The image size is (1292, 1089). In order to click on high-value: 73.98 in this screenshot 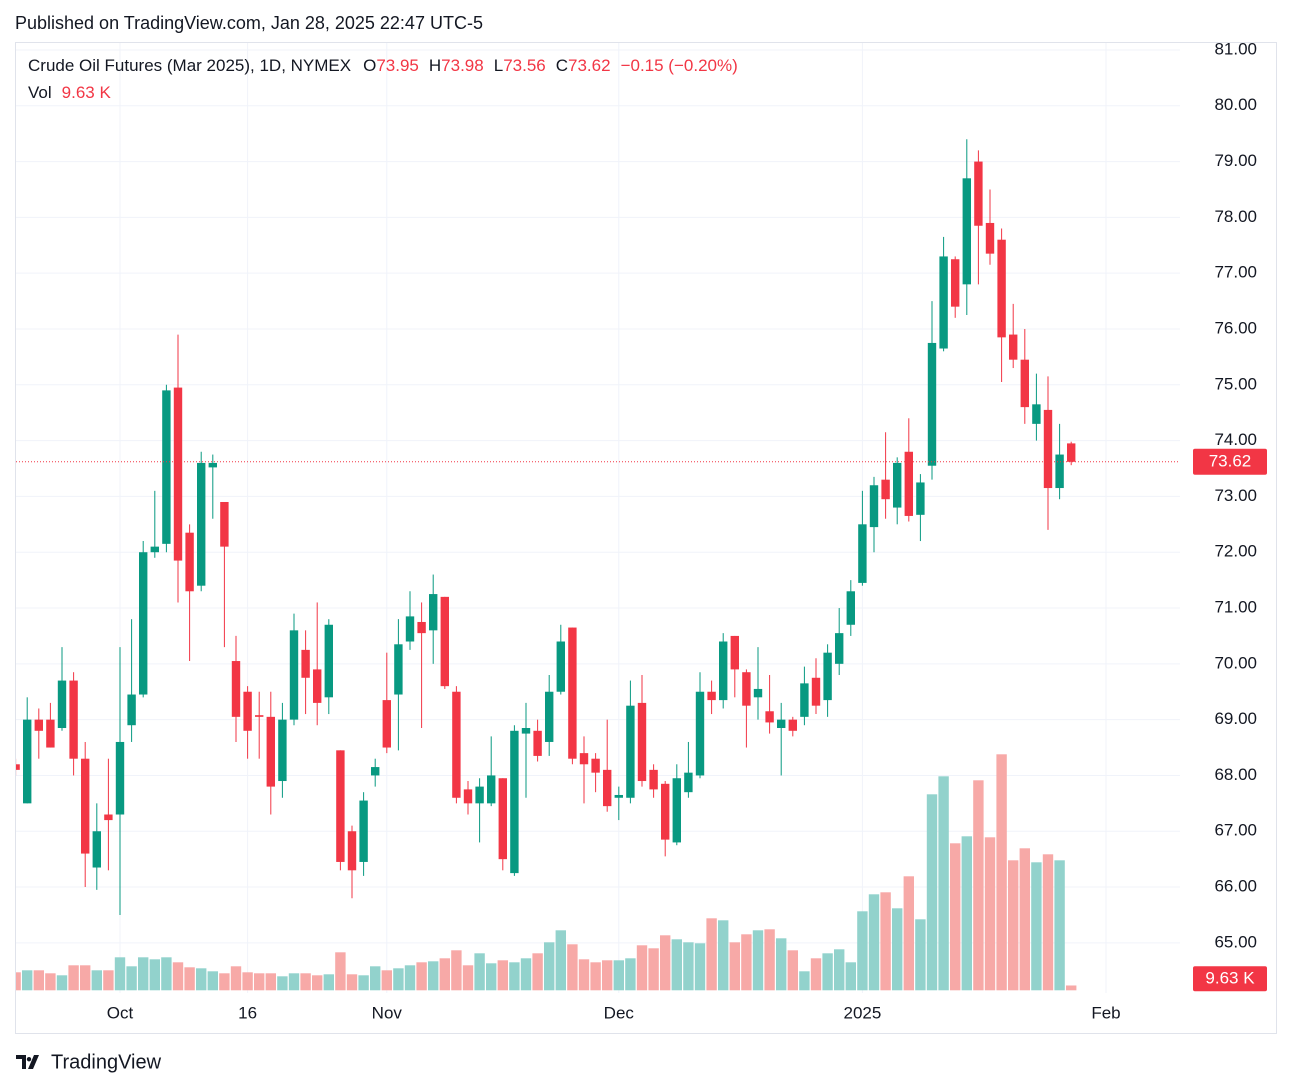, I will do `click(462, 65)`.